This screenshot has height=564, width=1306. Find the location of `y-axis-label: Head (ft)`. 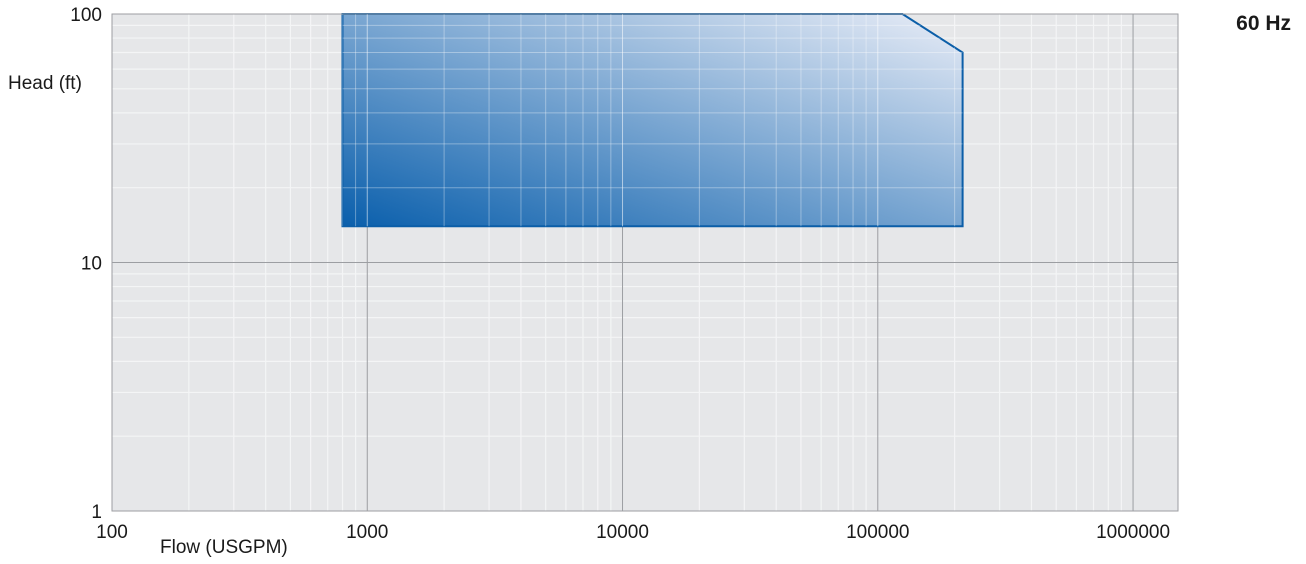

y-axis-label: Head (ft) is located at coordinates (45, 83).